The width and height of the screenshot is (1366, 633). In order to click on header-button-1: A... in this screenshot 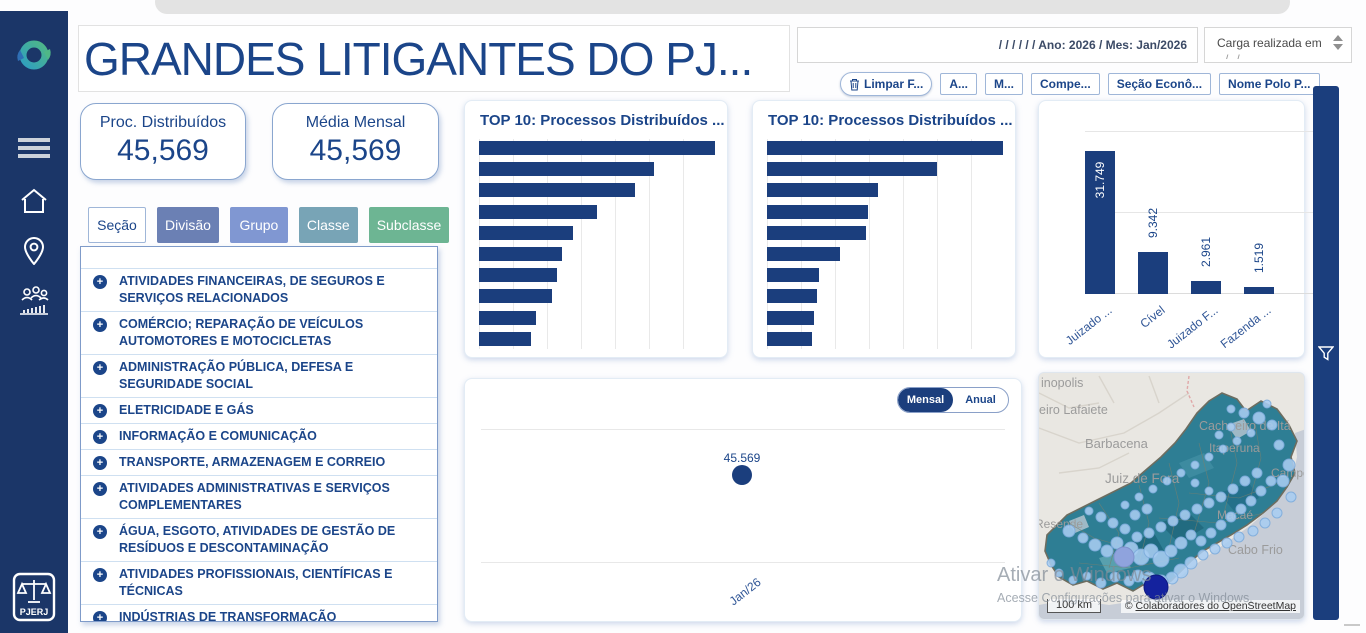, I will do `click(959, 84)`.